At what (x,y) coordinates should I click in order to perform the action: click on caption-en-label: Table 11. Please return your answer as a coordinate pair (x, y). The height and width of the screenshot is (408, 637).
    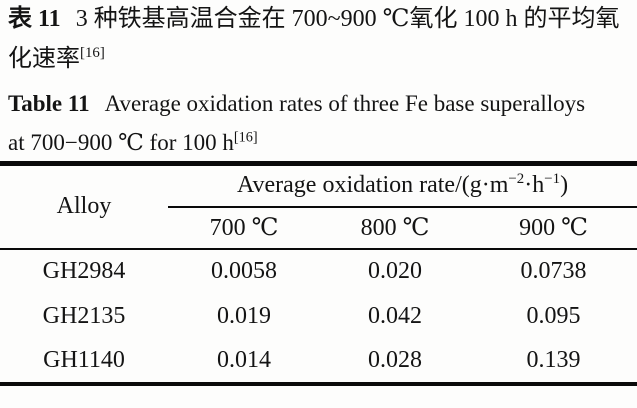
    Looking at the image, I should click on (49, 103).